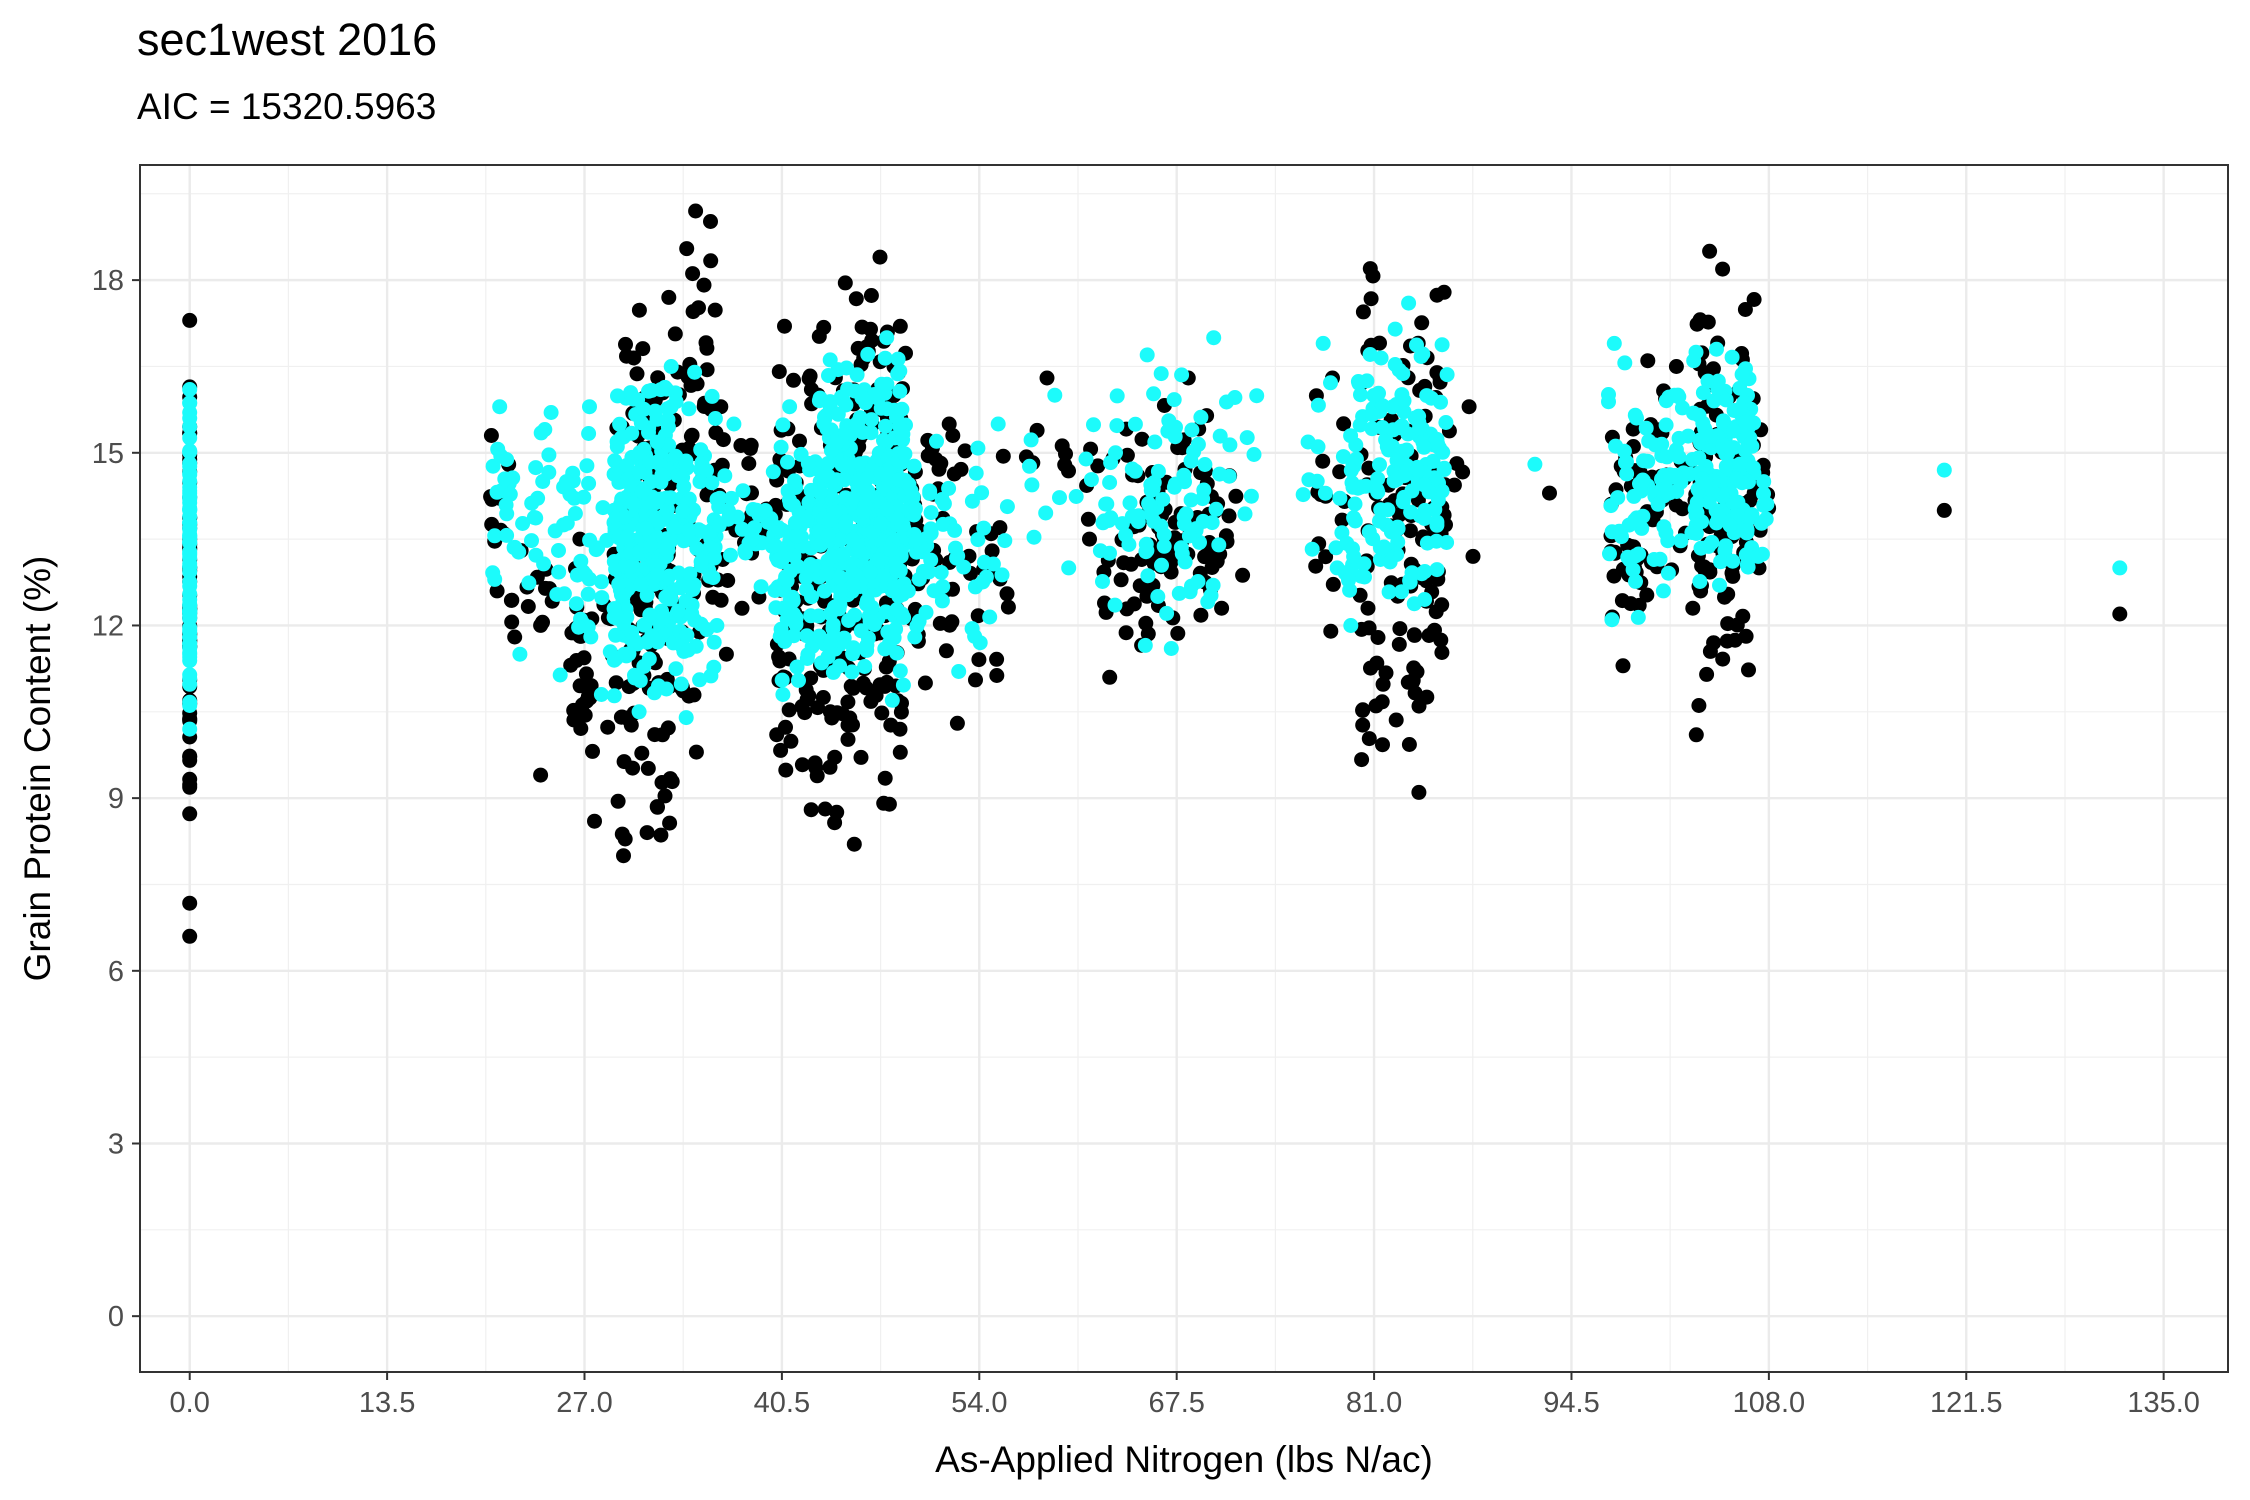 The image size is (2250, 1500). I want to click on x-tick-label: 108.0, so click(1769, 1403).